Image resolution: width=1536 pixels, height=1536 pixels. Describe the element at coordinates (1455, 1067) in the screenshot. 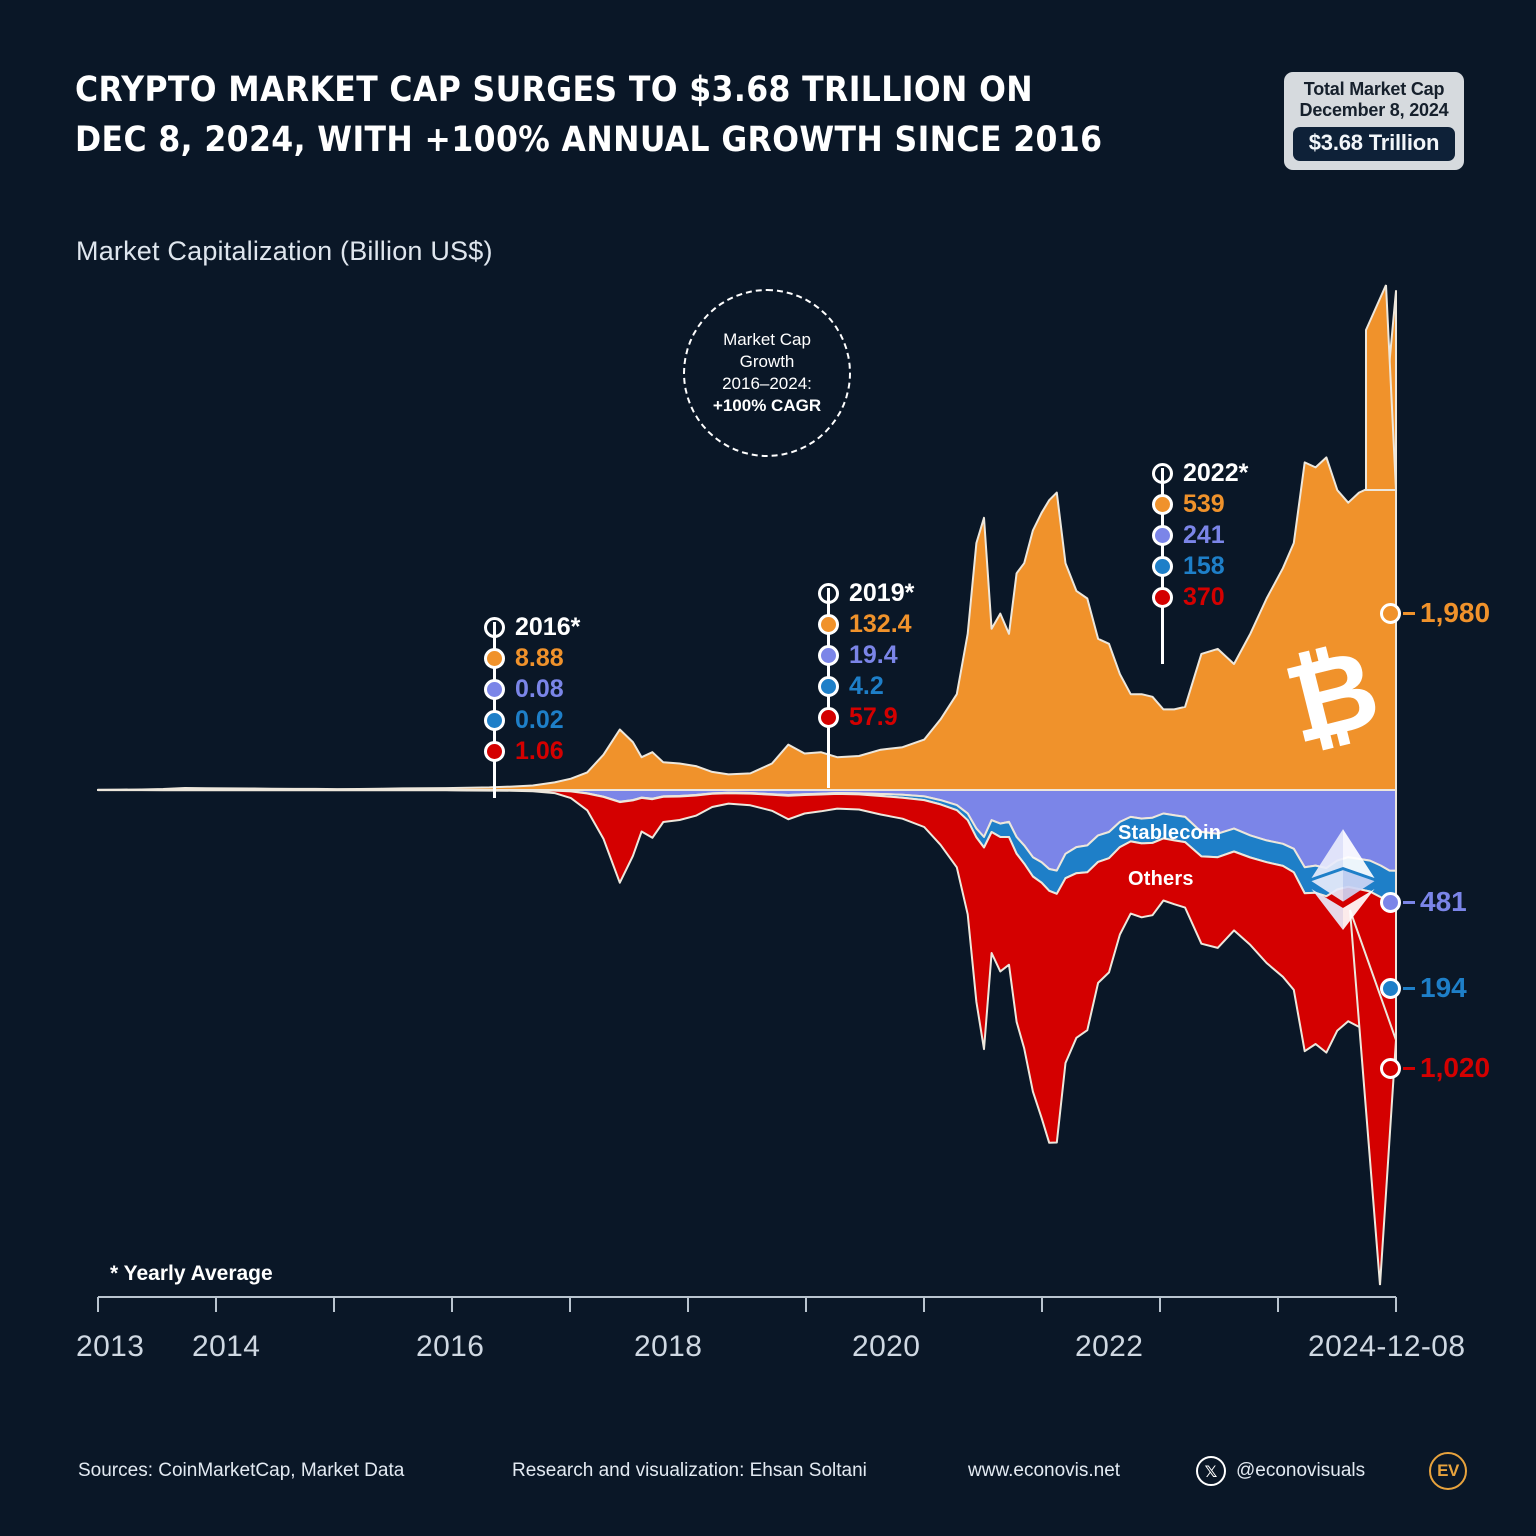

I see `end-label-value: 1,020` at that location.